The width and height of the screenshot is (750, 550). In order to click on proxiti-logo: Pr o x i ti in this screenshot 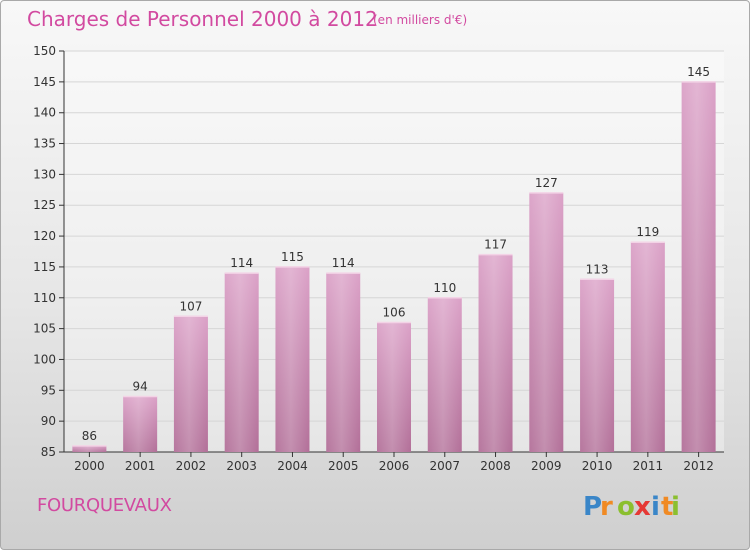, I will do `click(631, 507)`.